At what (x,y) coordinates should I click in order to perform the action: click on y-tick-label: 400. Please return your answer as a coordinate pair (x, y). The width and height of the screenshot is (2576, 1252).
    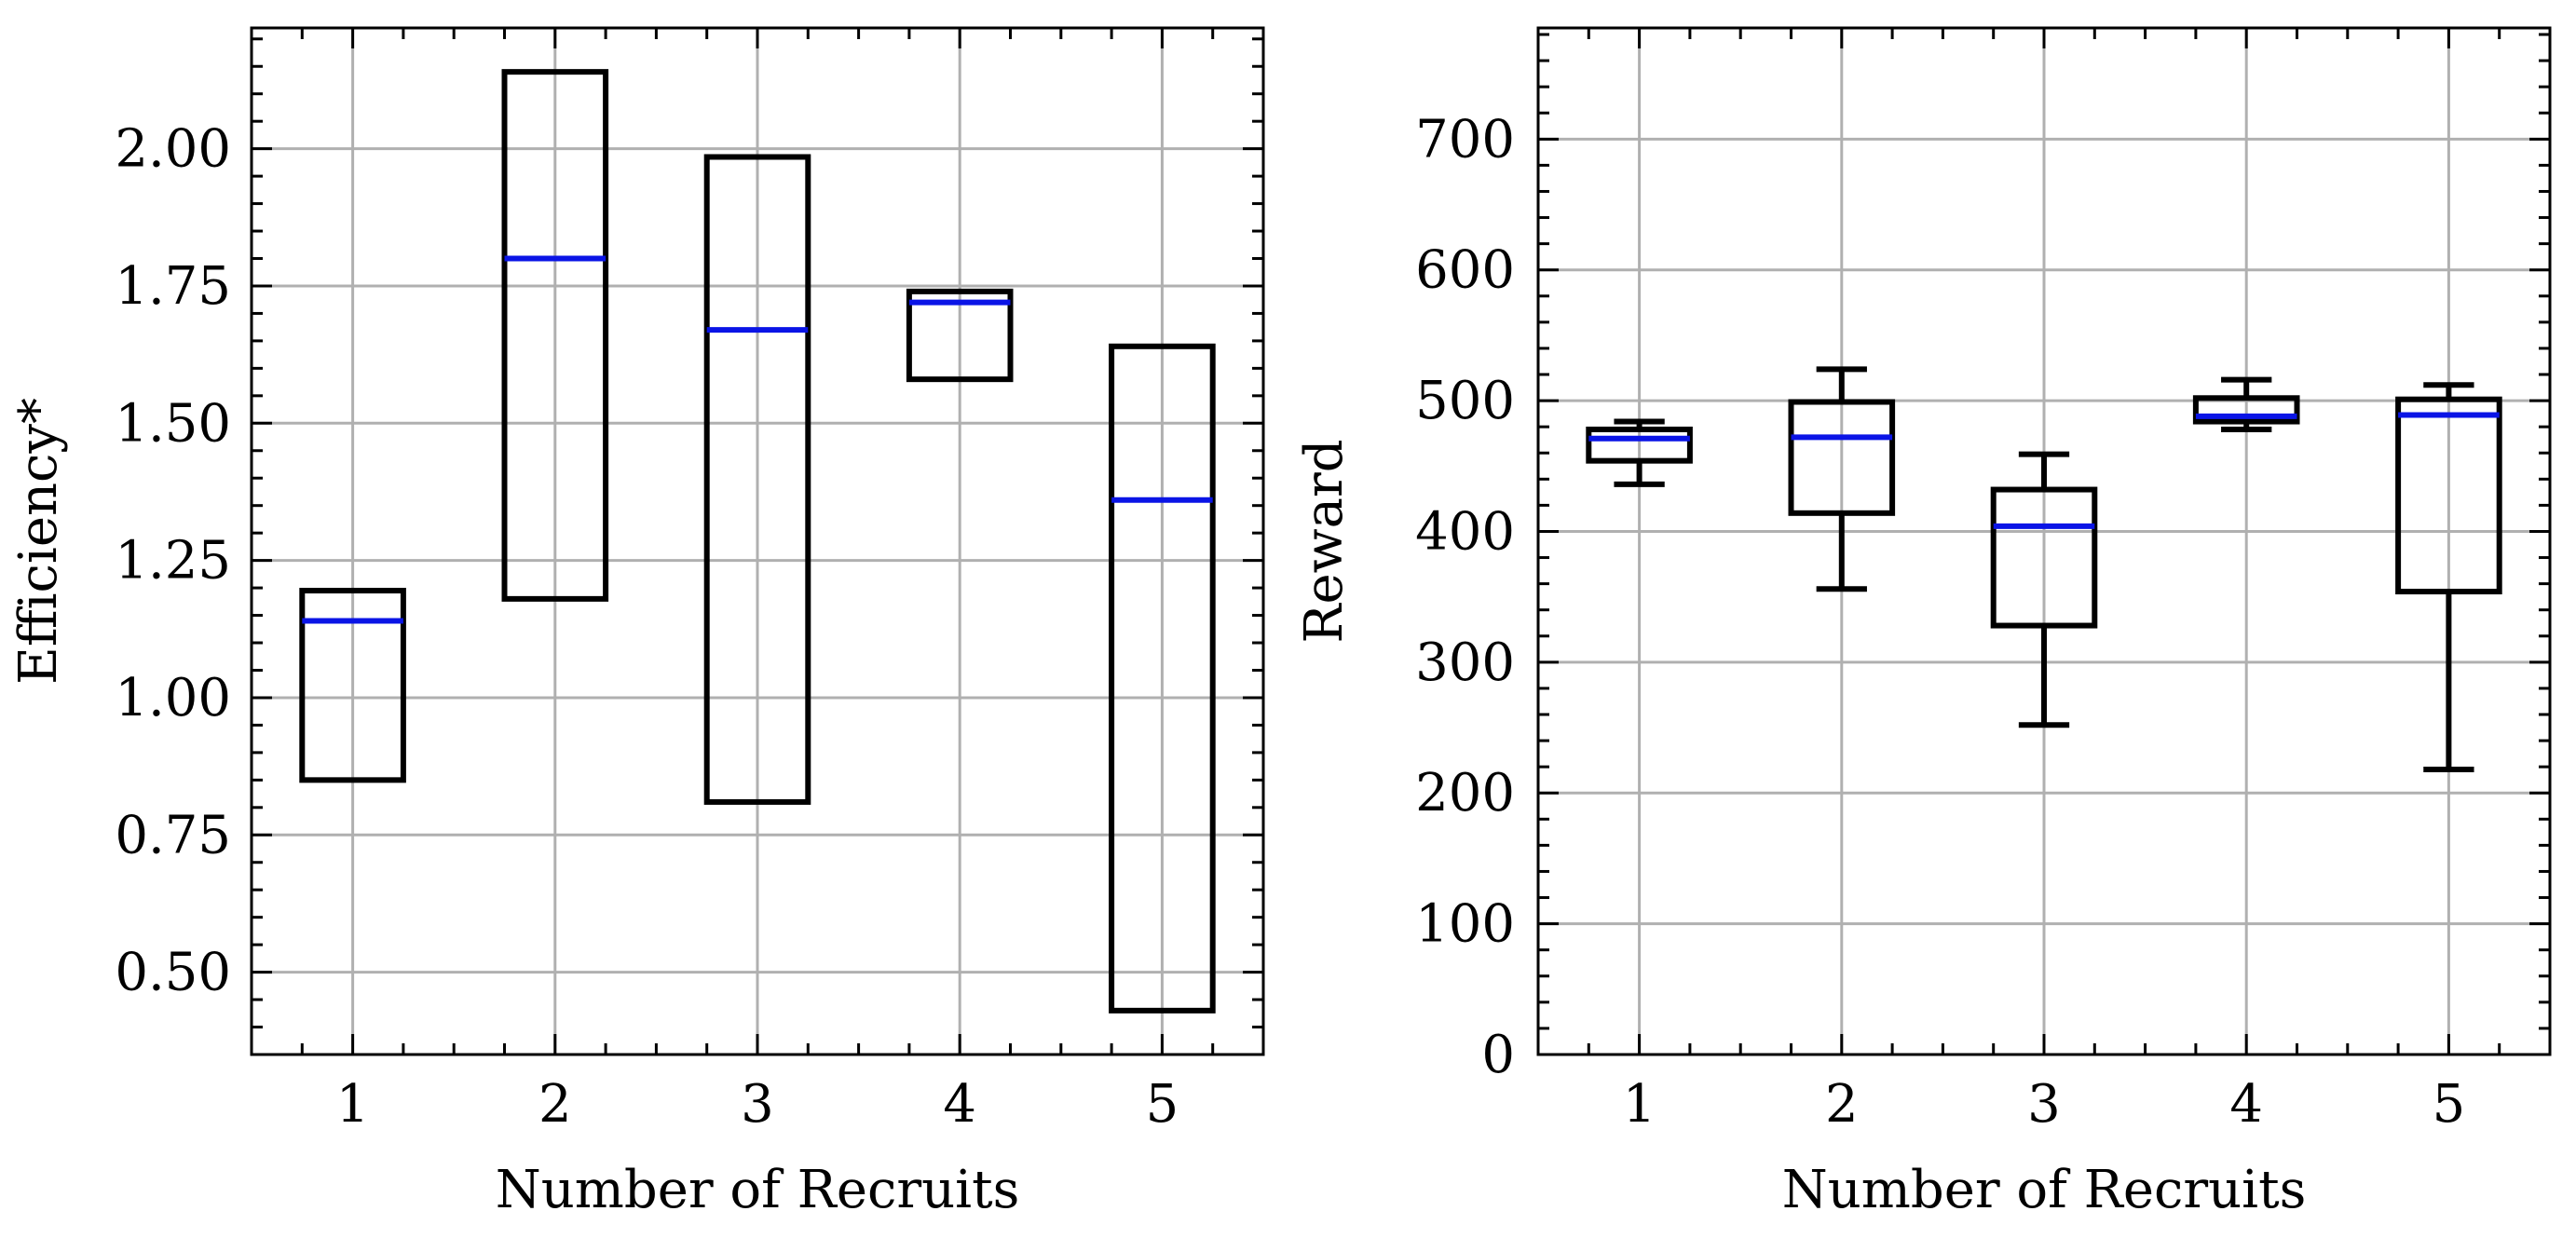
    Looking at the image, I should click on (1465, 531).